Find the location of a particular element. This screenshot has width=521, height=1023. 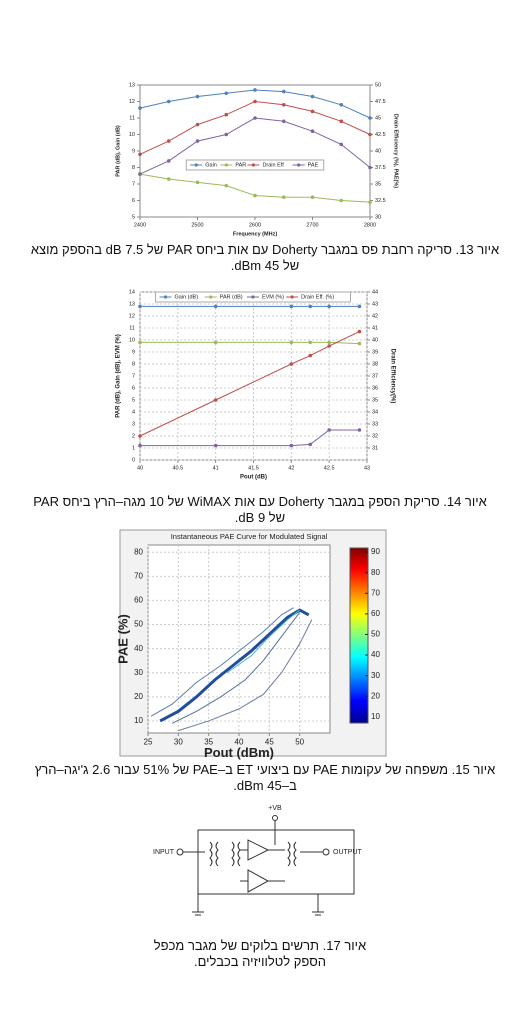

y2-tick-label: 38 is located at coordinates (375, 364).